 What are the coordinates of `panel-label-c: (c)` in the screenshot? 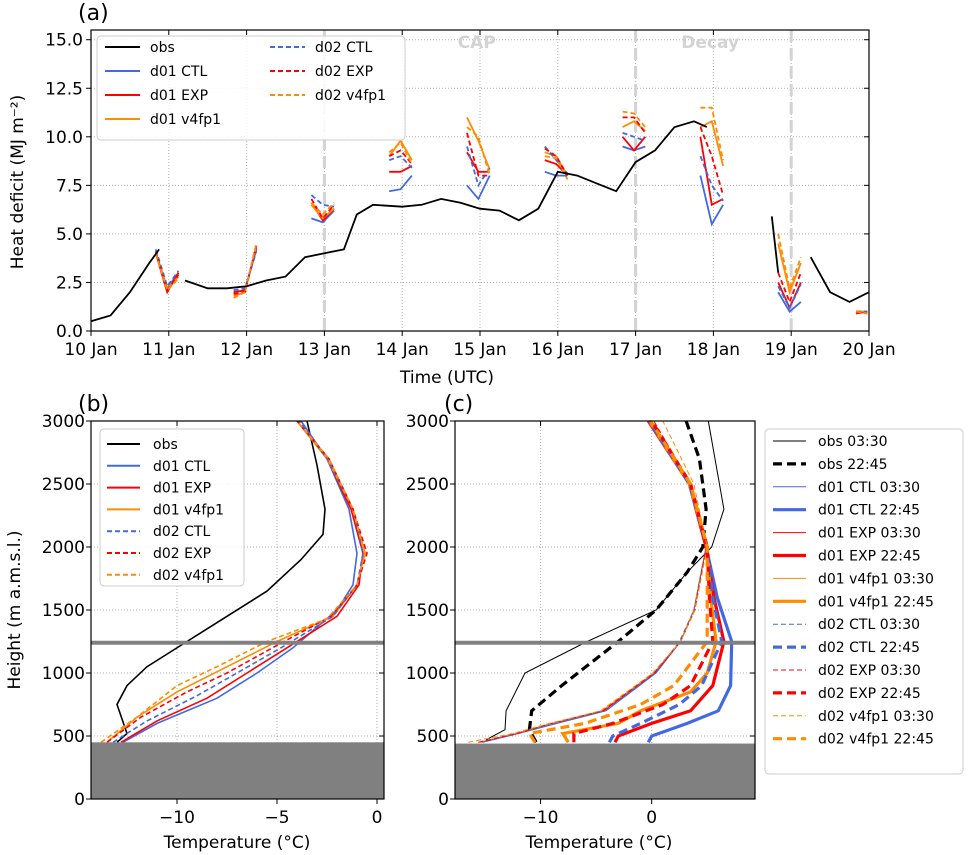 It's located at (458, 404).